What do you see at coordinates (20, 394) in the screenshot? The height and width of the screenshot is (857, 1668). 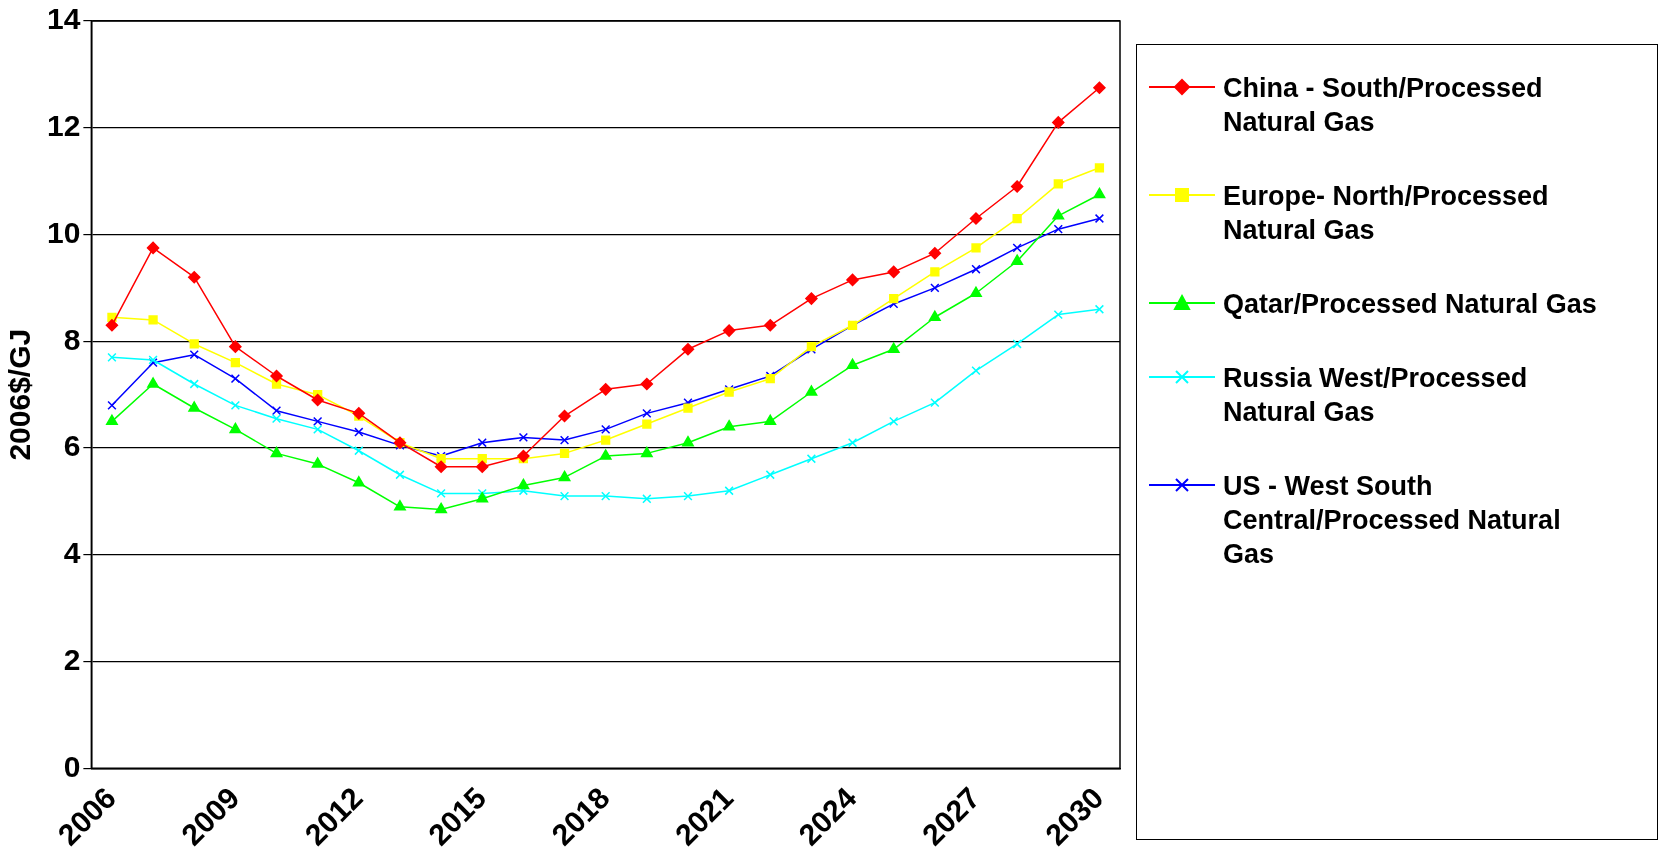 I see `y-axis-title: 2006$/GJ` at bounding box center [20, 394].